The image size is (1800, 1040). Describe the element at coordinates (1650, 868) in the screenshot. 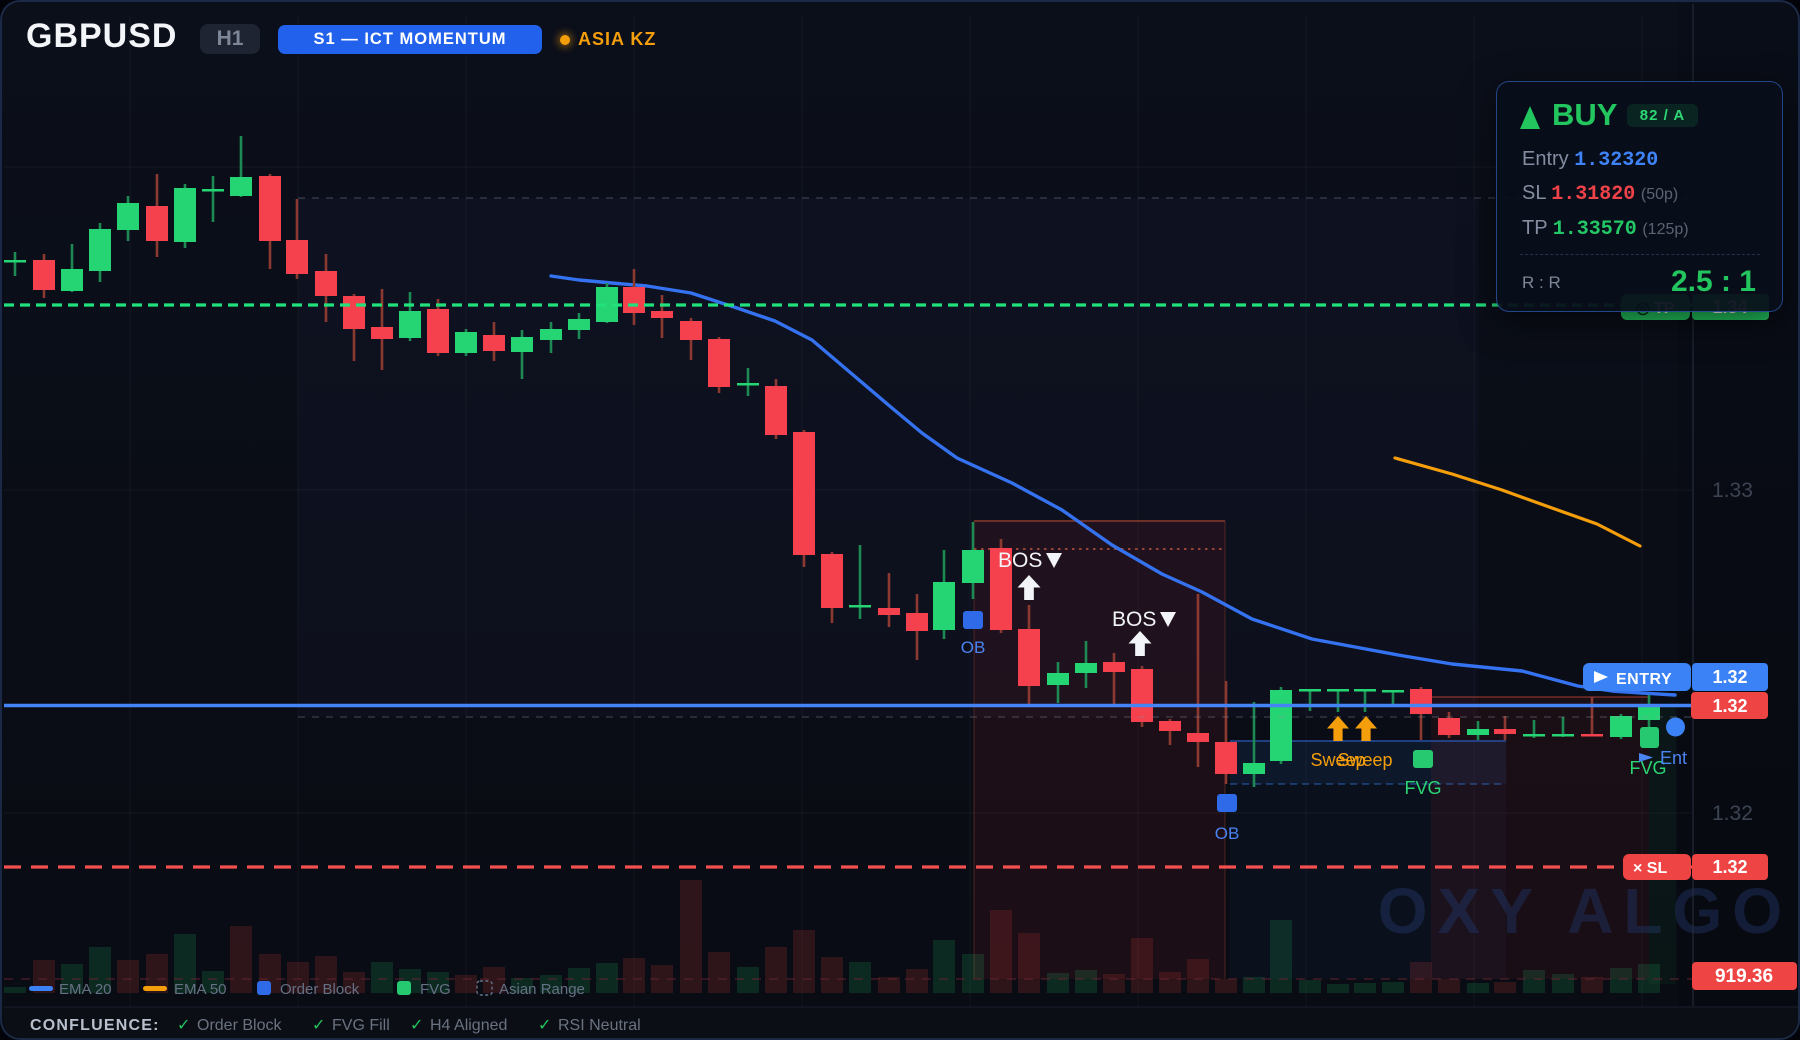

I see `svg-text: × SL` at that location.